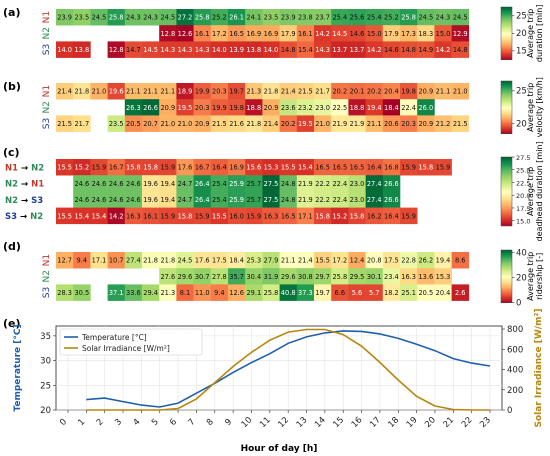 This screenshot has height=456, width=550. What do you see at coordinates (322, 216) in the screenshot?
I see `cell-value: 15.8` at bounding box center [322, 216].